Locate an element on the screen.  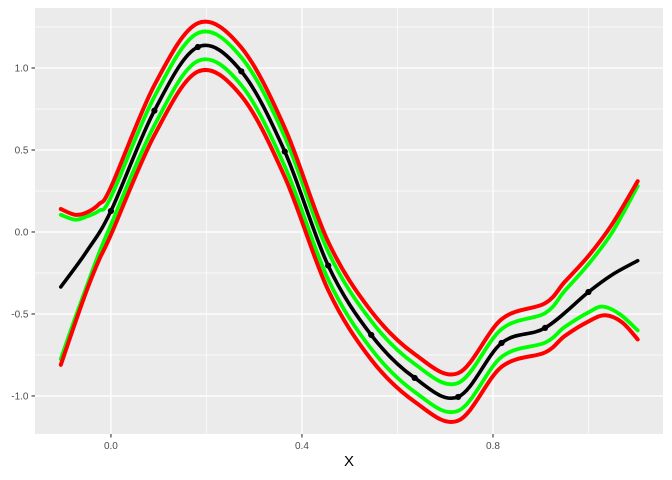
y-tick-label: -0.5 is located at coordinates (20, 314).